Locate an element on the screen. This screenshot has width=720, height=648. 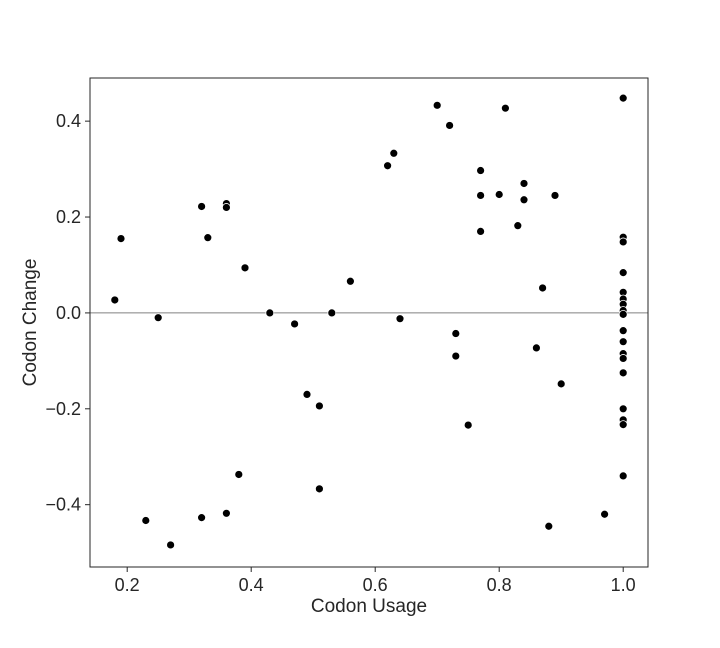
x-tick-label: 0.8 is located at coordinates (499, 585).